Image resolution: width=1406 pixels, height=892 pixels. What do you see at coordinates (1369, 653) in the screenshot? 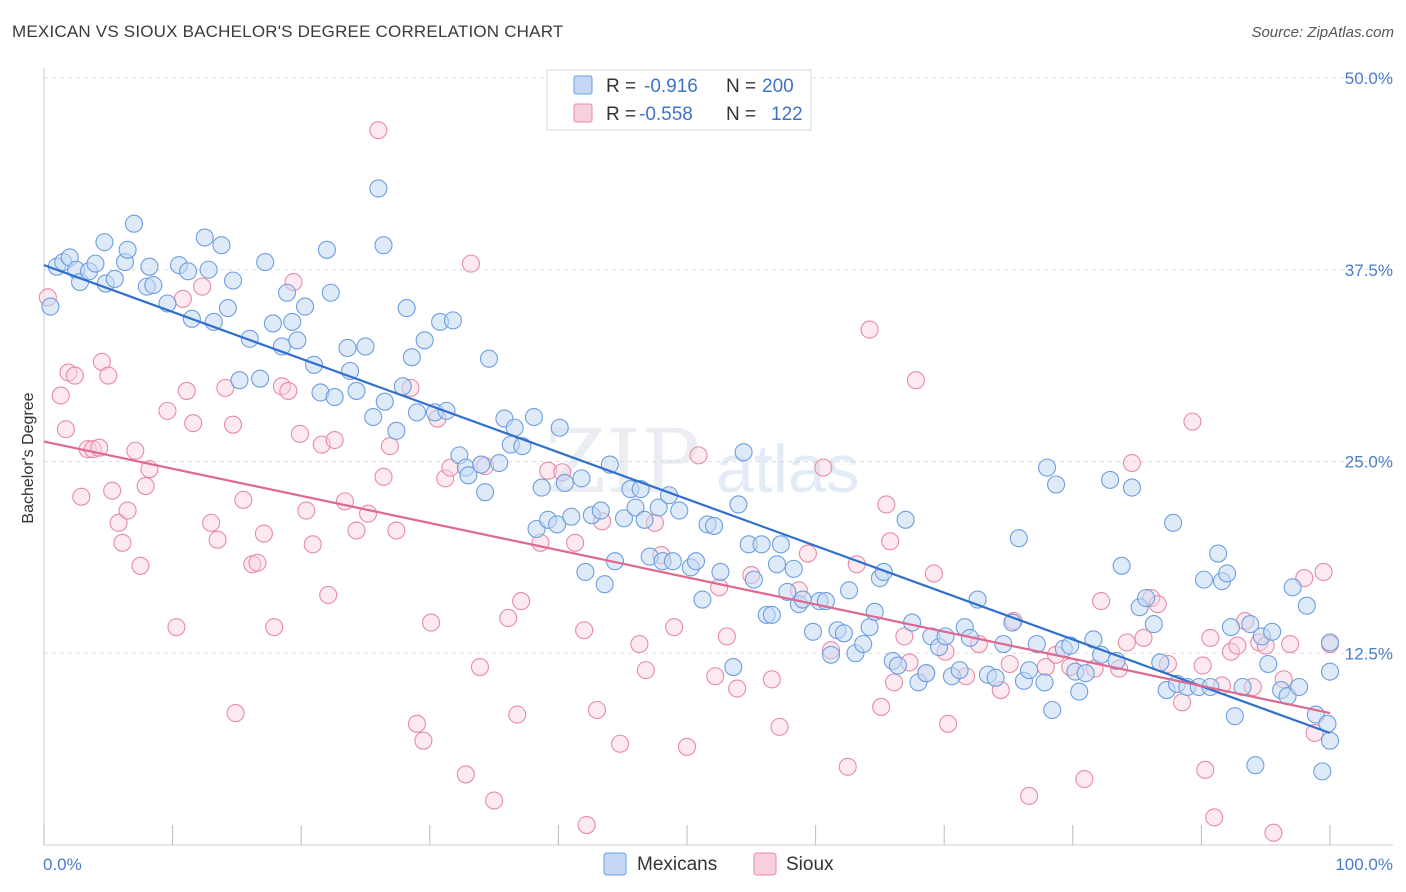
I see `y-tick-label-0: 12.5%` at bounding box center [1369, 653].